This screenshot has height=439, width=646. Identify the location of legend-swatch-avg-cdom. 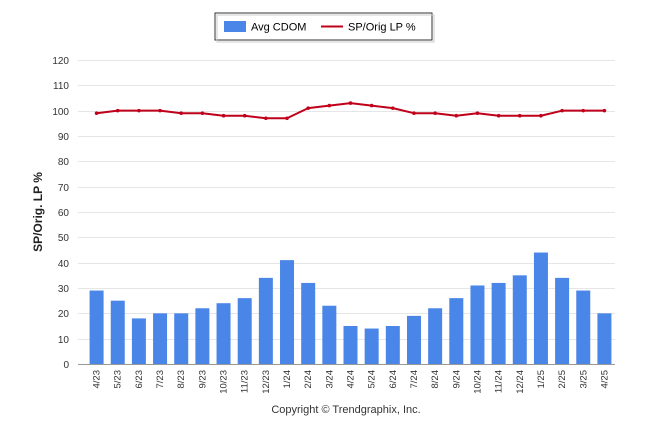
(235, 26).